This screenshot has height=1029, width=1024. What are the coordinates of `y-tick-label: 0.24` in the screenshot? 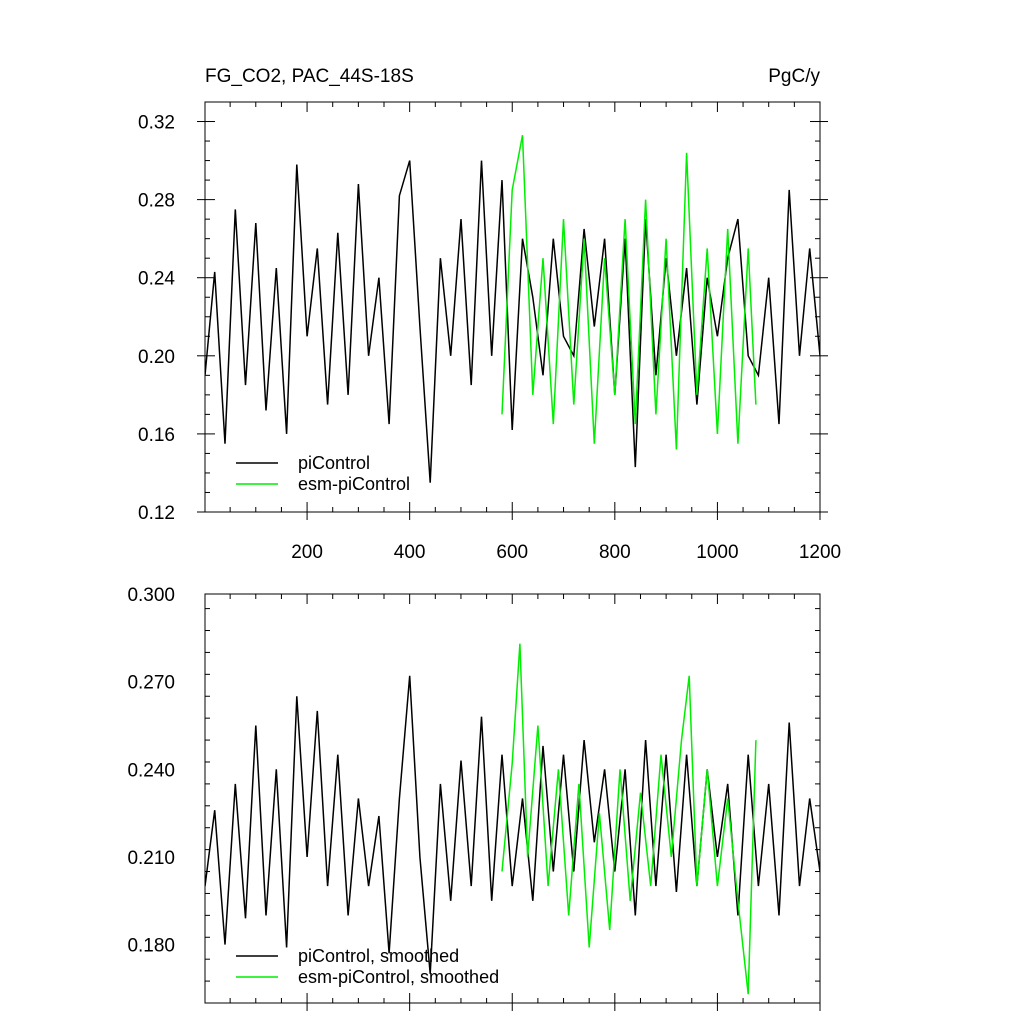 It's located at (156, 279).